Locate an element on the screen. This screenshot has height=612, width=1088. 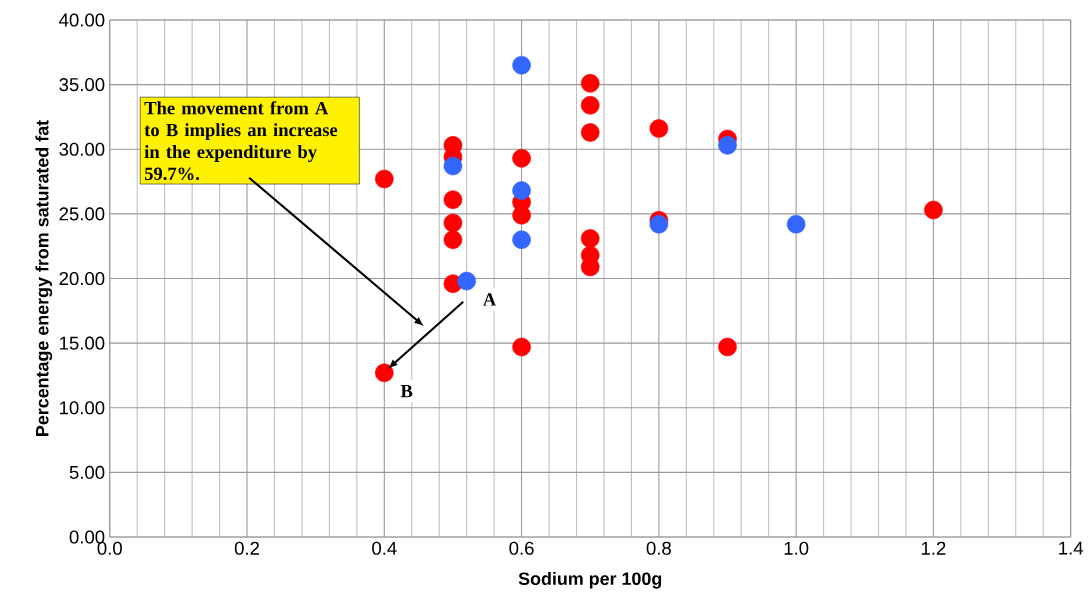
annotation: A is located at coordinates (490, 299).